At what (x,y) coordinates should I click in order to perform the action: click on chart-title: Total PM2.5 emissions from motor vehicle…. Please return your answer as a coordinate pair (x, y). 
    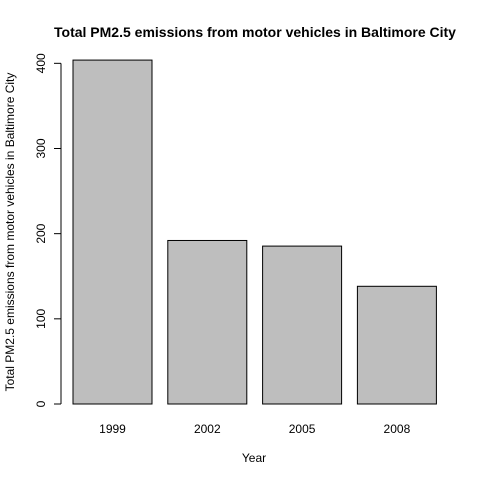
    Looking at the image, I should click on (255, 32).